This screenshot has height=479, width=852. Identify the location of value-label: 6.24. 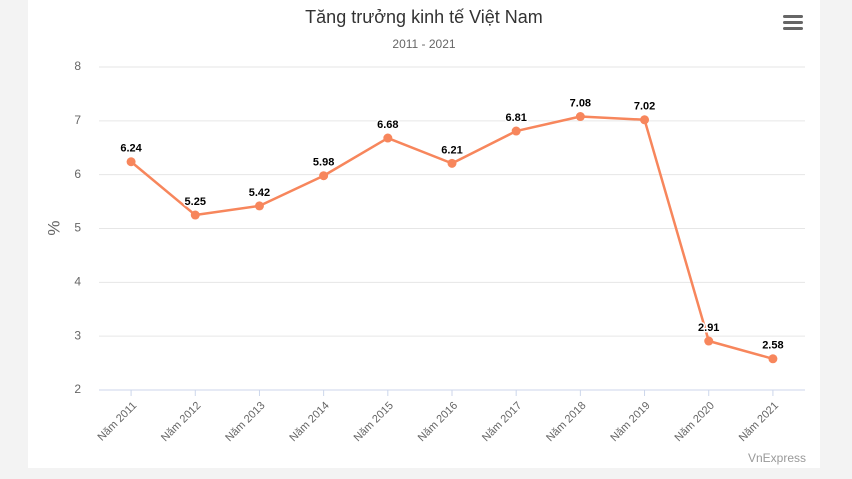
(131, 149).